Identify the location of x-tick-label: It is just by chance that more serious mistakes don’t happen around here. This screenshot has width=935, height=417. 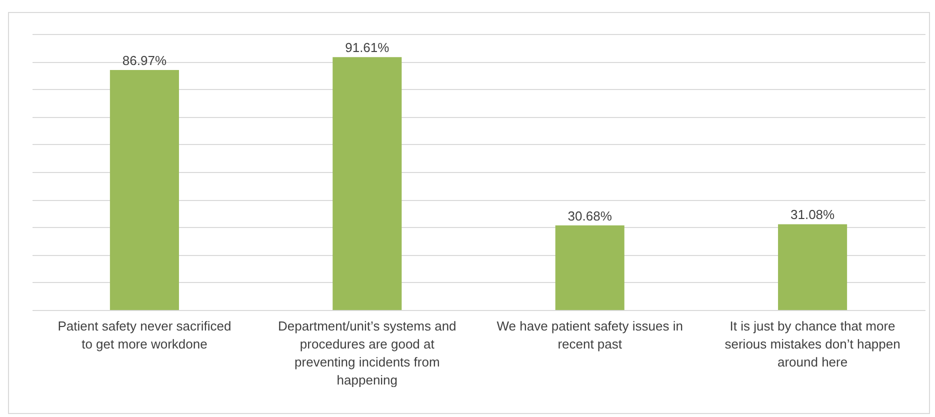
(812, 344).